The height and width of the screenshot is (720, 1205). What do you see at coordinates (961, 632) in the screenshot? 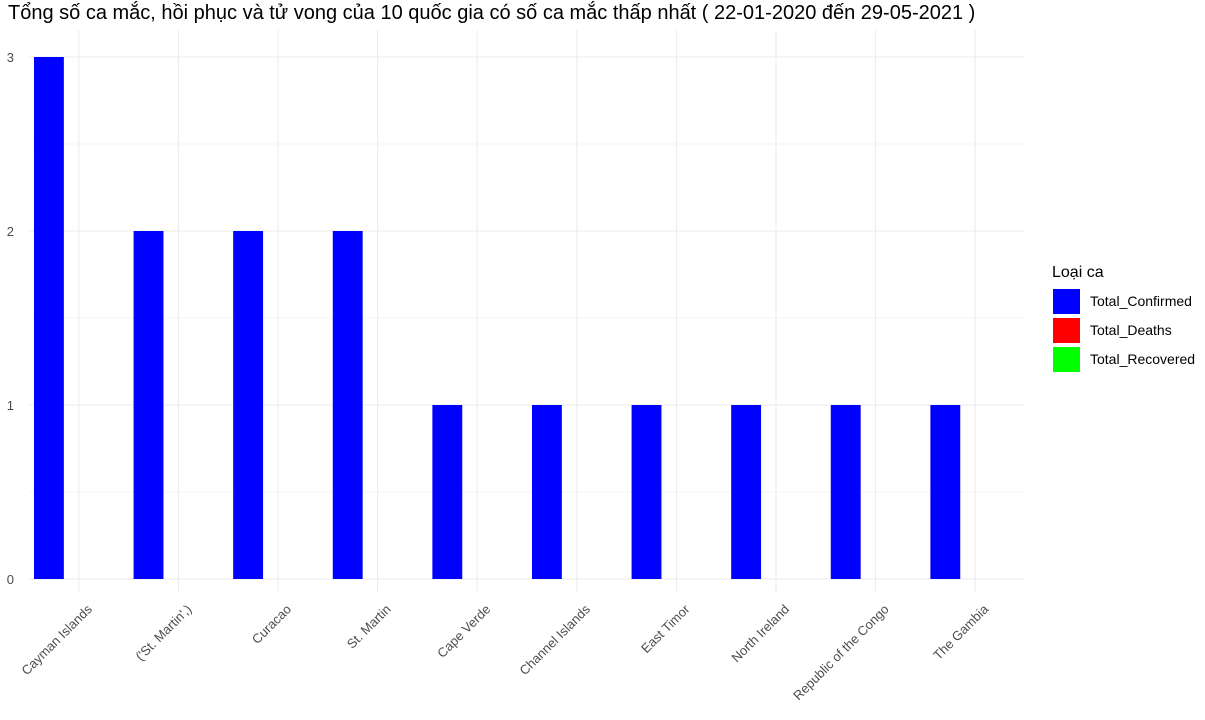
I see `x-tick-label: The Gambia` at bounding box center [961, 632].